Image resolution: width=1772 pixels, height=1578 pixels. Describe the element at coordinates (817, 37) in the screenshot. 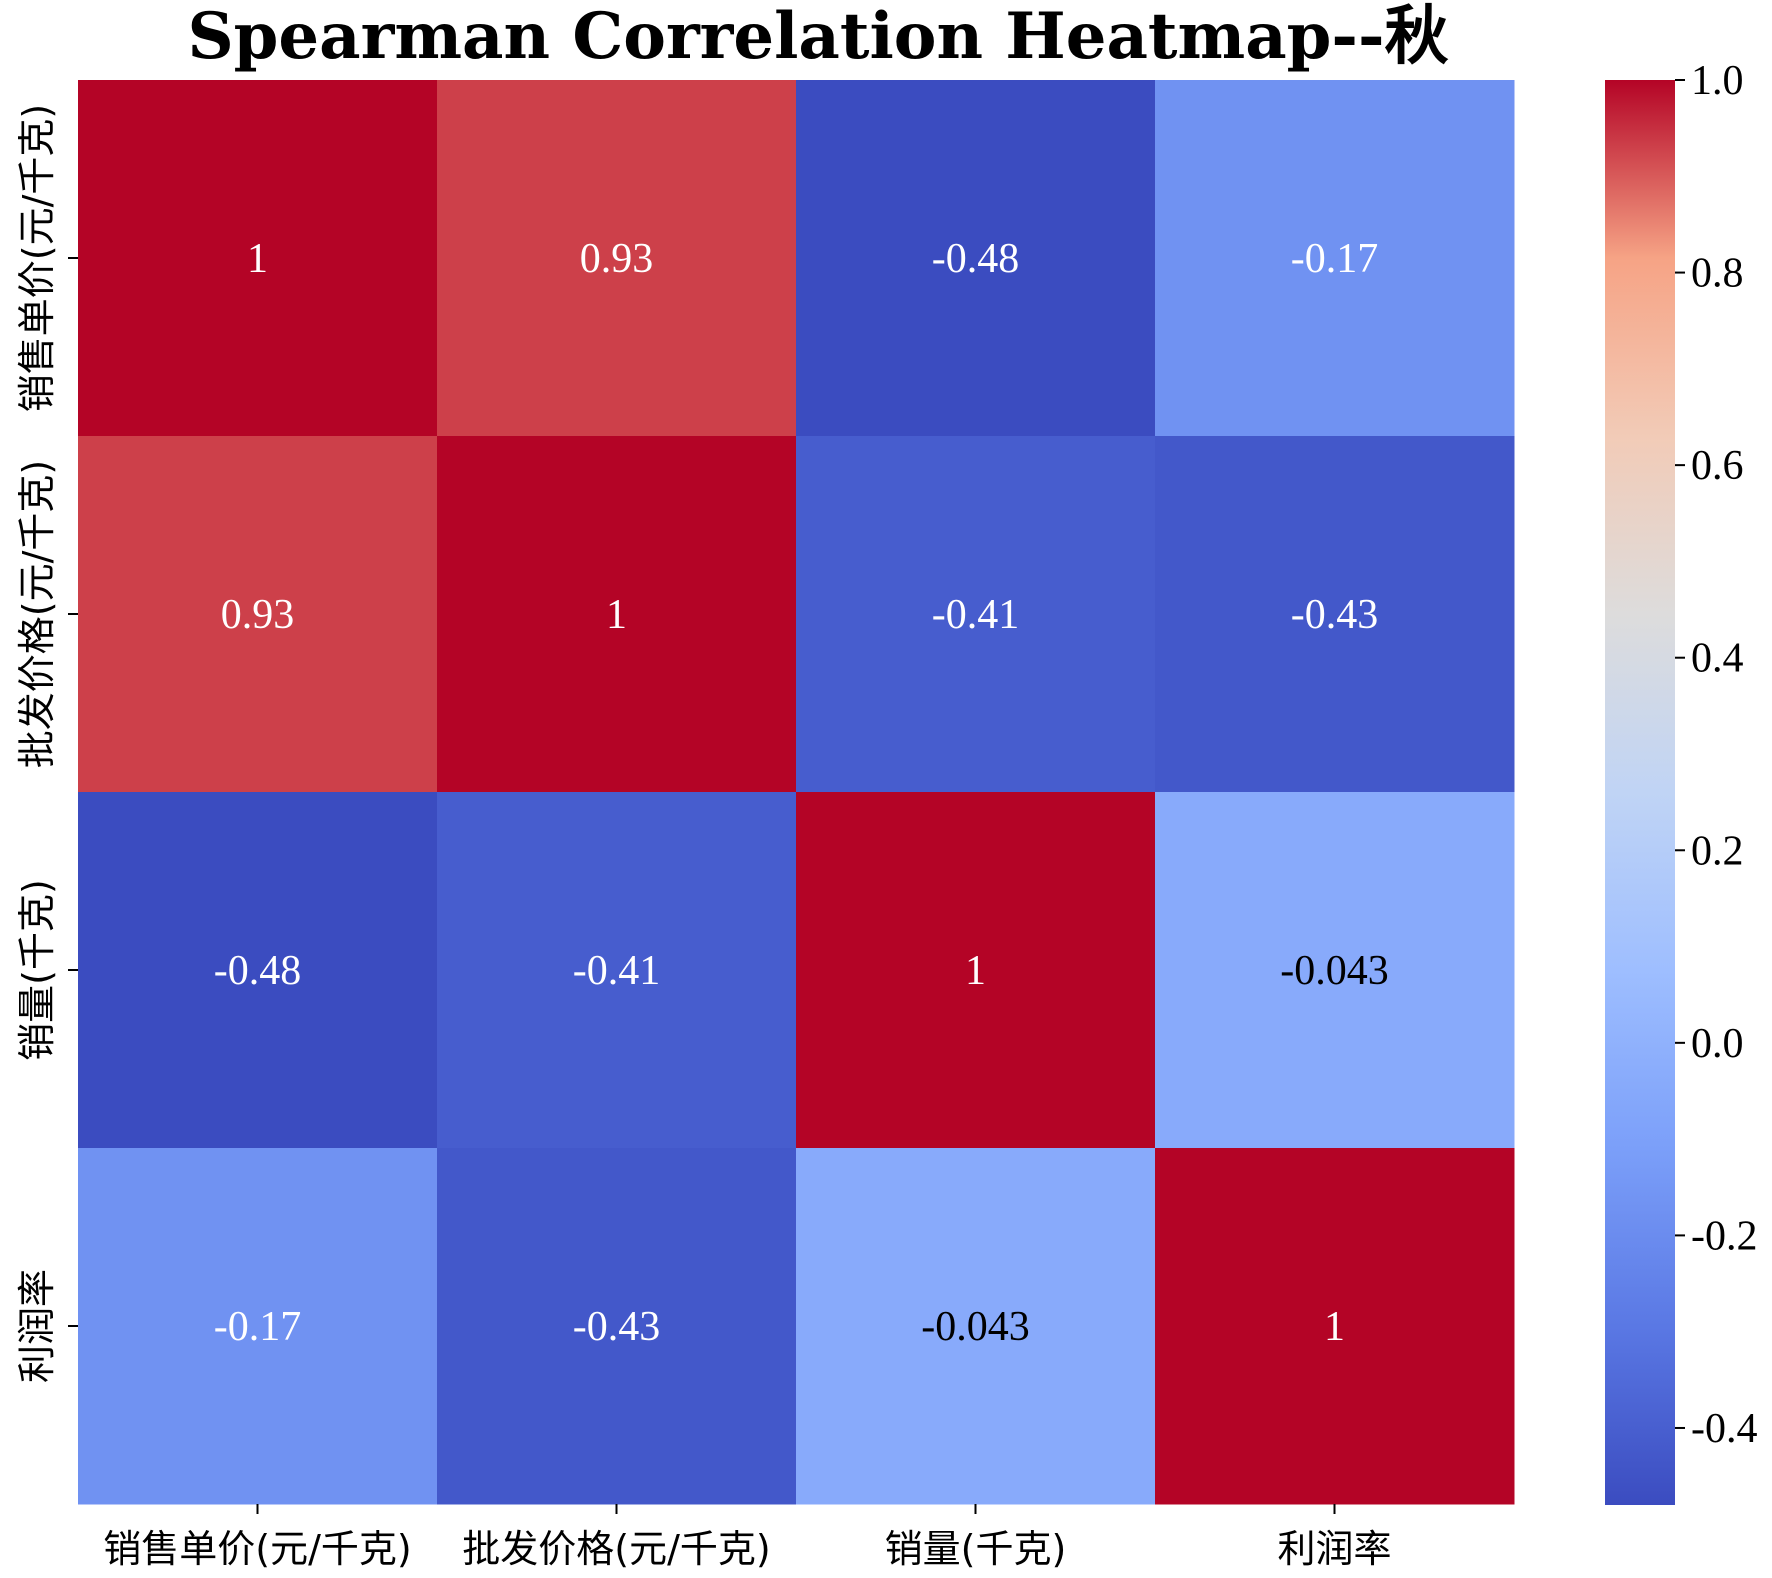

I see `chart-title: Spearman Correlation Heatmap--秋` at that location.